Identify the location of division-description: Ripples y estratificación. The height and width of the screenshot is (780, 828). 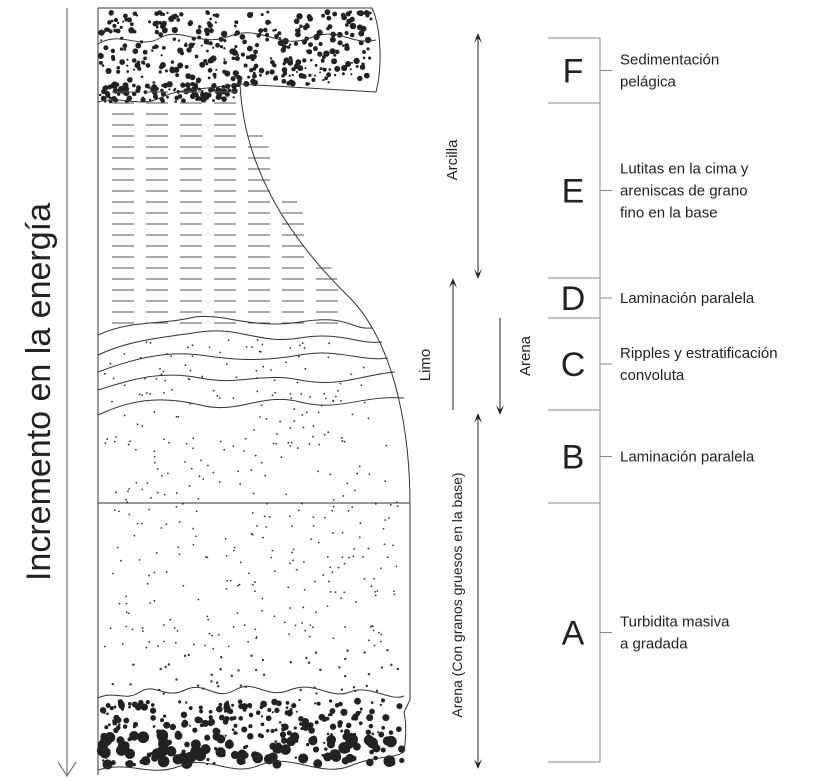
(699, 353).